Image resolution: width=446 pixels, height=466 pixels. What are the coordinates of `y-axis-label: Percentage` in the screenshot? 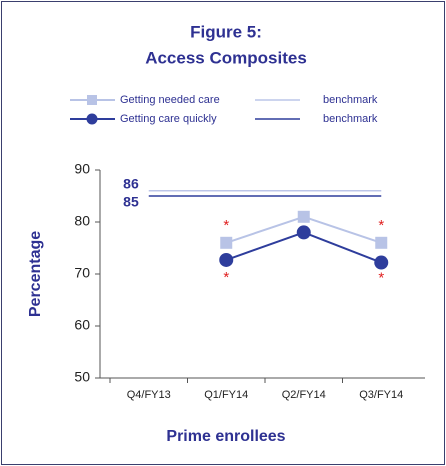 It's located at (35, 274).